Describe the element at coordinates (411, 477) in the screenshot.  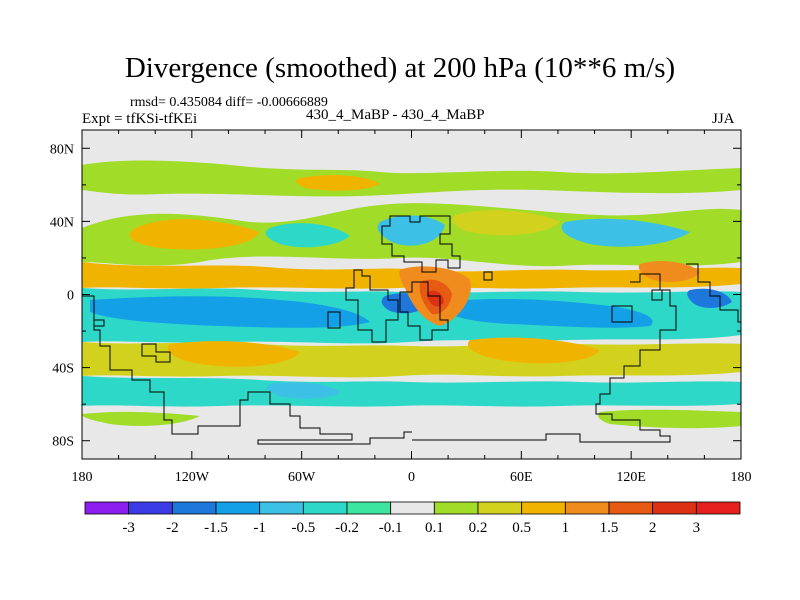
I see `x-tick-label: 0` at that location.